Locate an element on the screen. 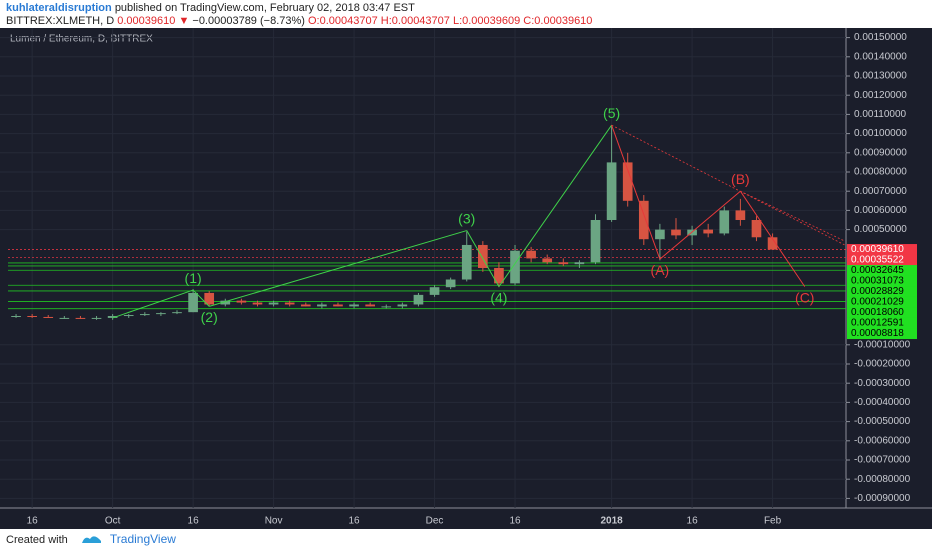 This screenshot has height=550, width=932. y-tick-label: 0.00150000 is located at coordinates (880, 37).